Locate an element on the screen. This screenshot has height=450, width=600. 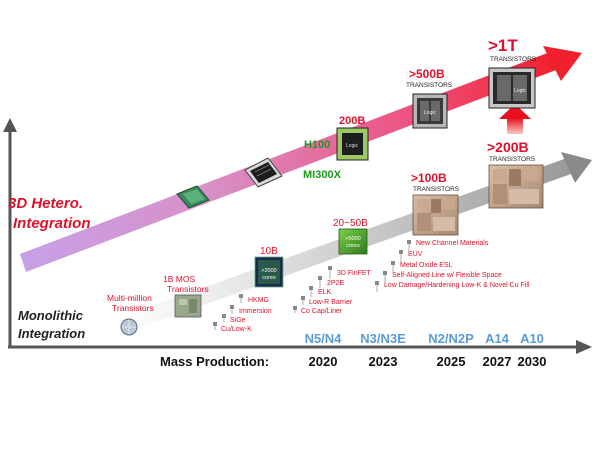
technology-label: SiGe is located at coordinates (238, 320).